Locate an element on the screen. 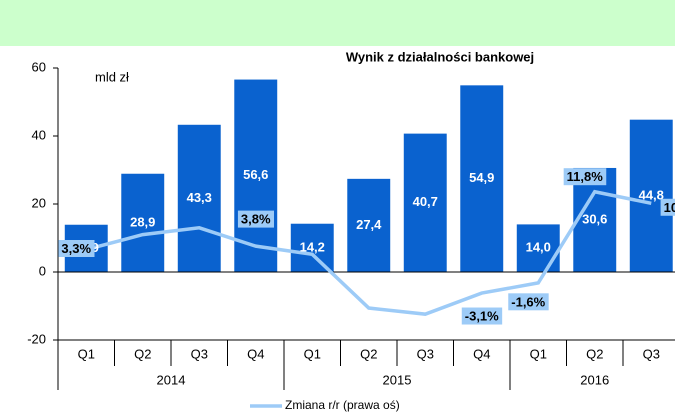 The image size is (675, 417). legend-label: Zmiana r/r (prawa oś) is located at coordinates (342, 405).